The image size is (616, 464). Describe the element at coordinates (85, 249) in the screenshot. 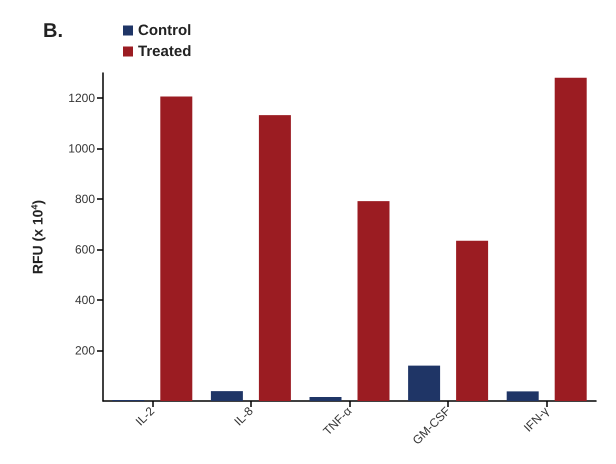

I see `y-tick-label: 600` at that location.